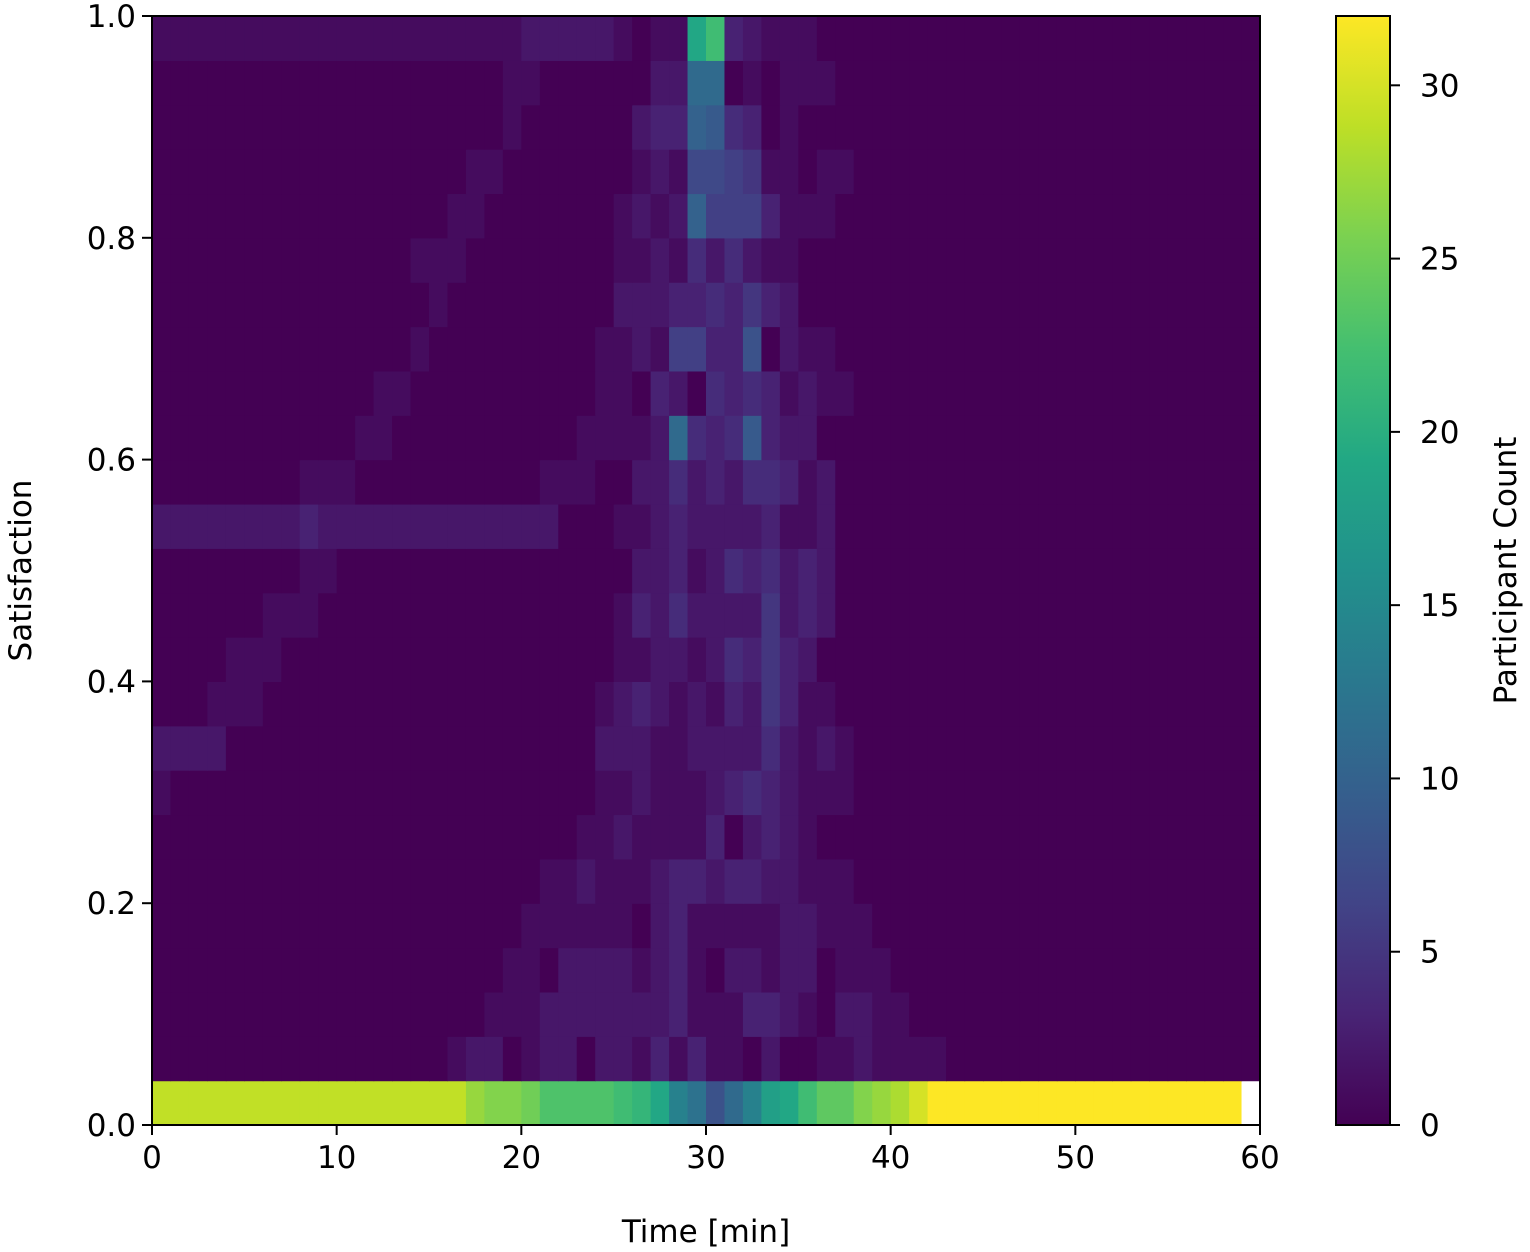  Describe the element at coordinates (111, 682) in the screenshot. I see `y-tick-label: 0.4` at that location.